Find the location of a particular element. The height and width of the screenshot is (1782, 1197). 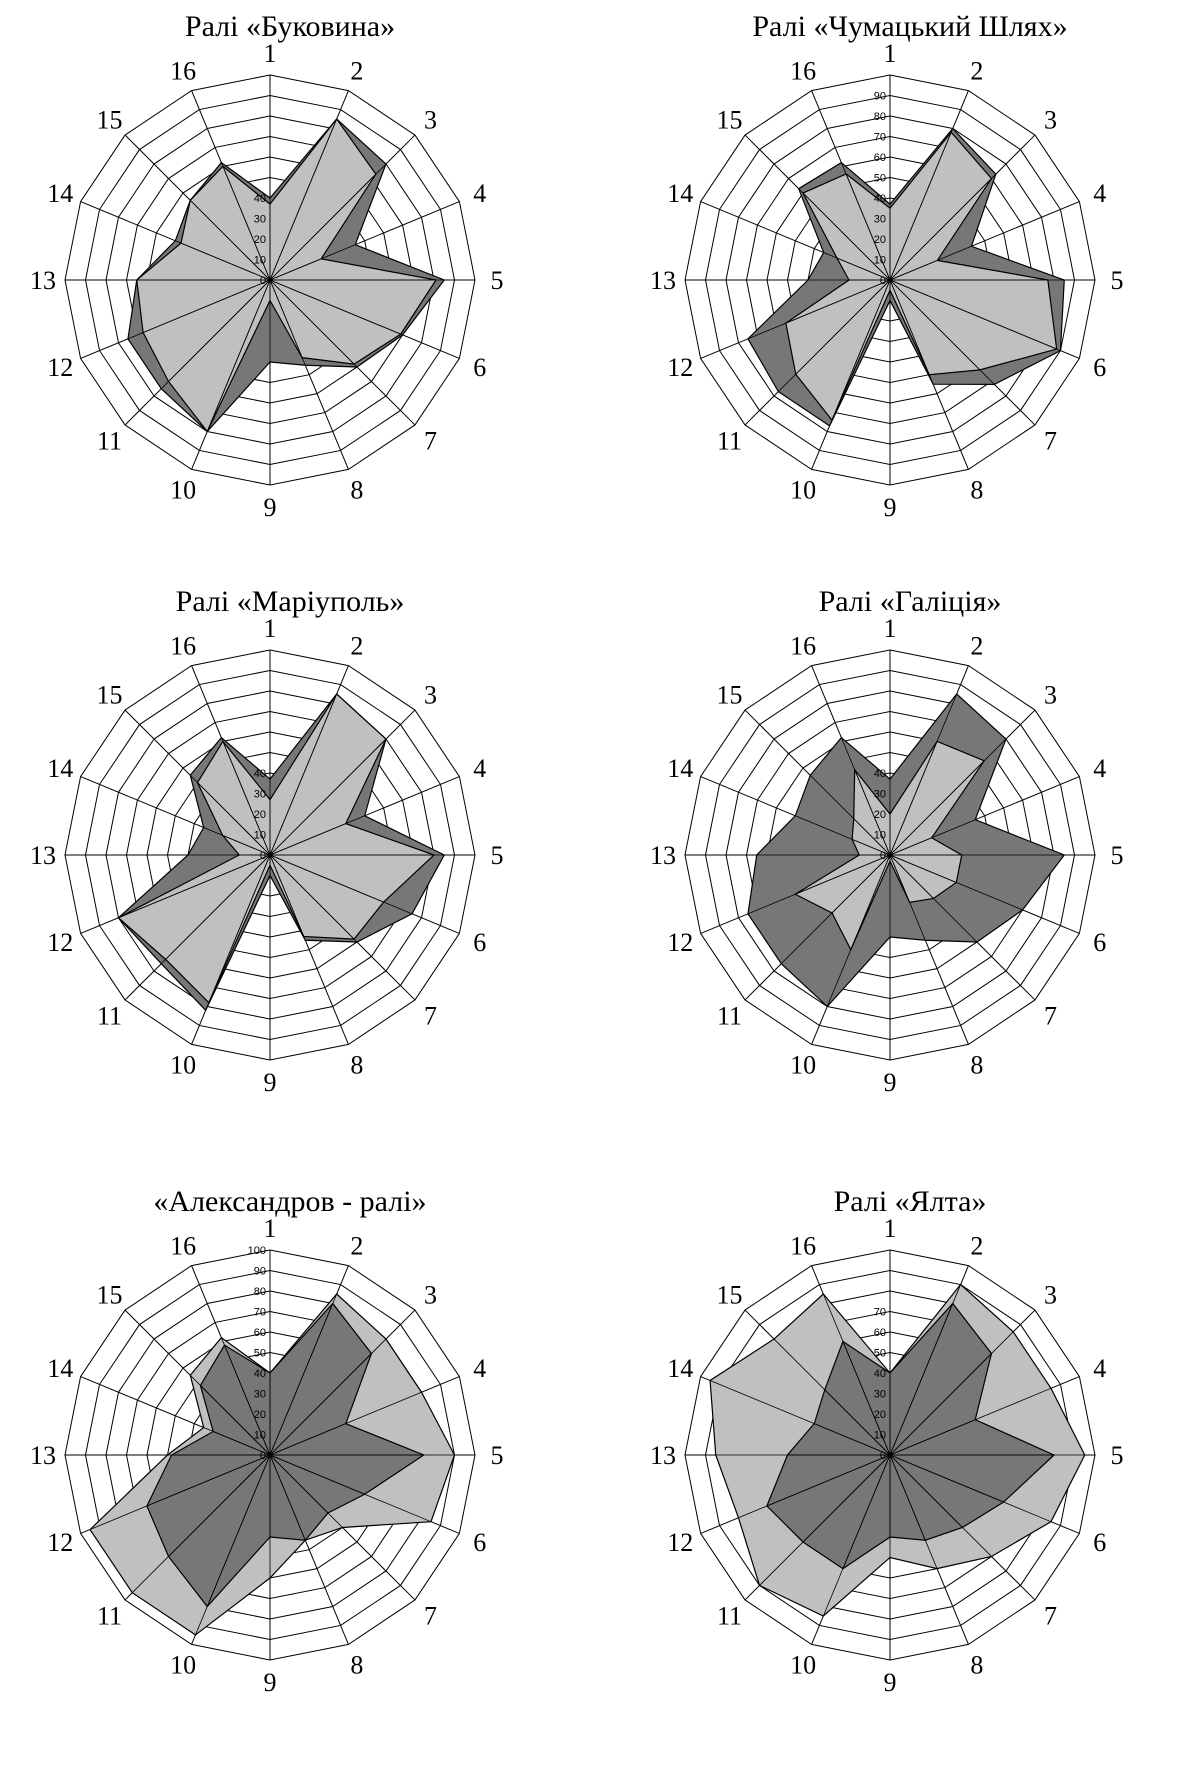

chart-title: Ралі «Буковина» is located at coordinates (290, 26).